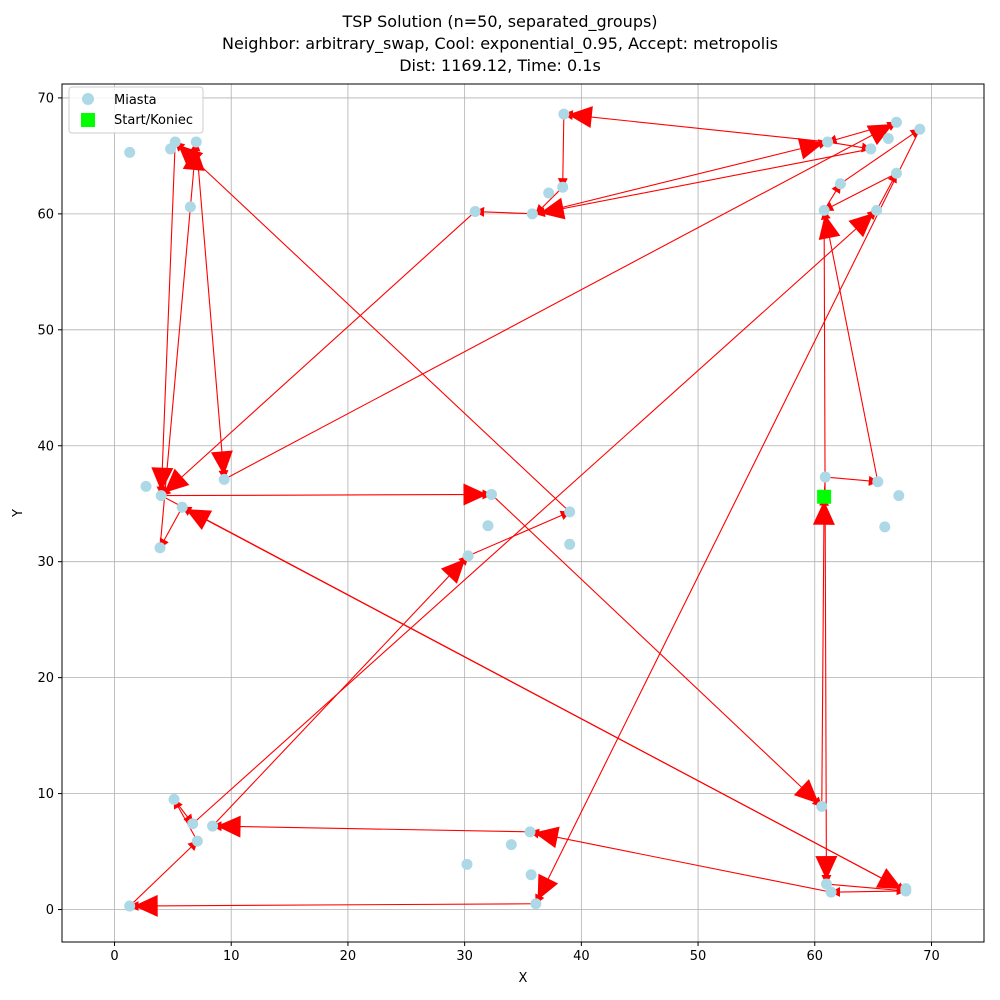 This screenshot has height=1000, width=1000. What do you see at coordinates (45, 678) in the screenshot?
I see `y-tick-label: 20` at bounding box center [45, 678].